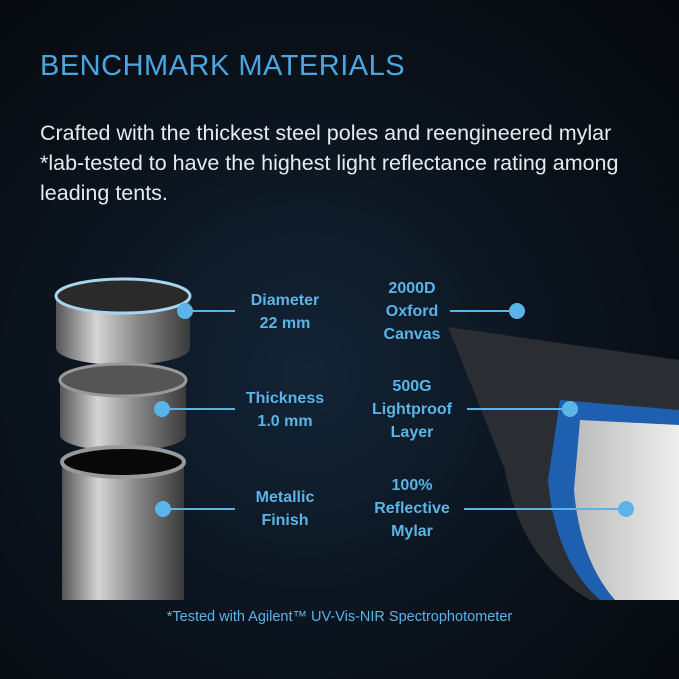 This screenshot has height=679, width=679. I want to click on label-line: 500G, so click(412, 386).